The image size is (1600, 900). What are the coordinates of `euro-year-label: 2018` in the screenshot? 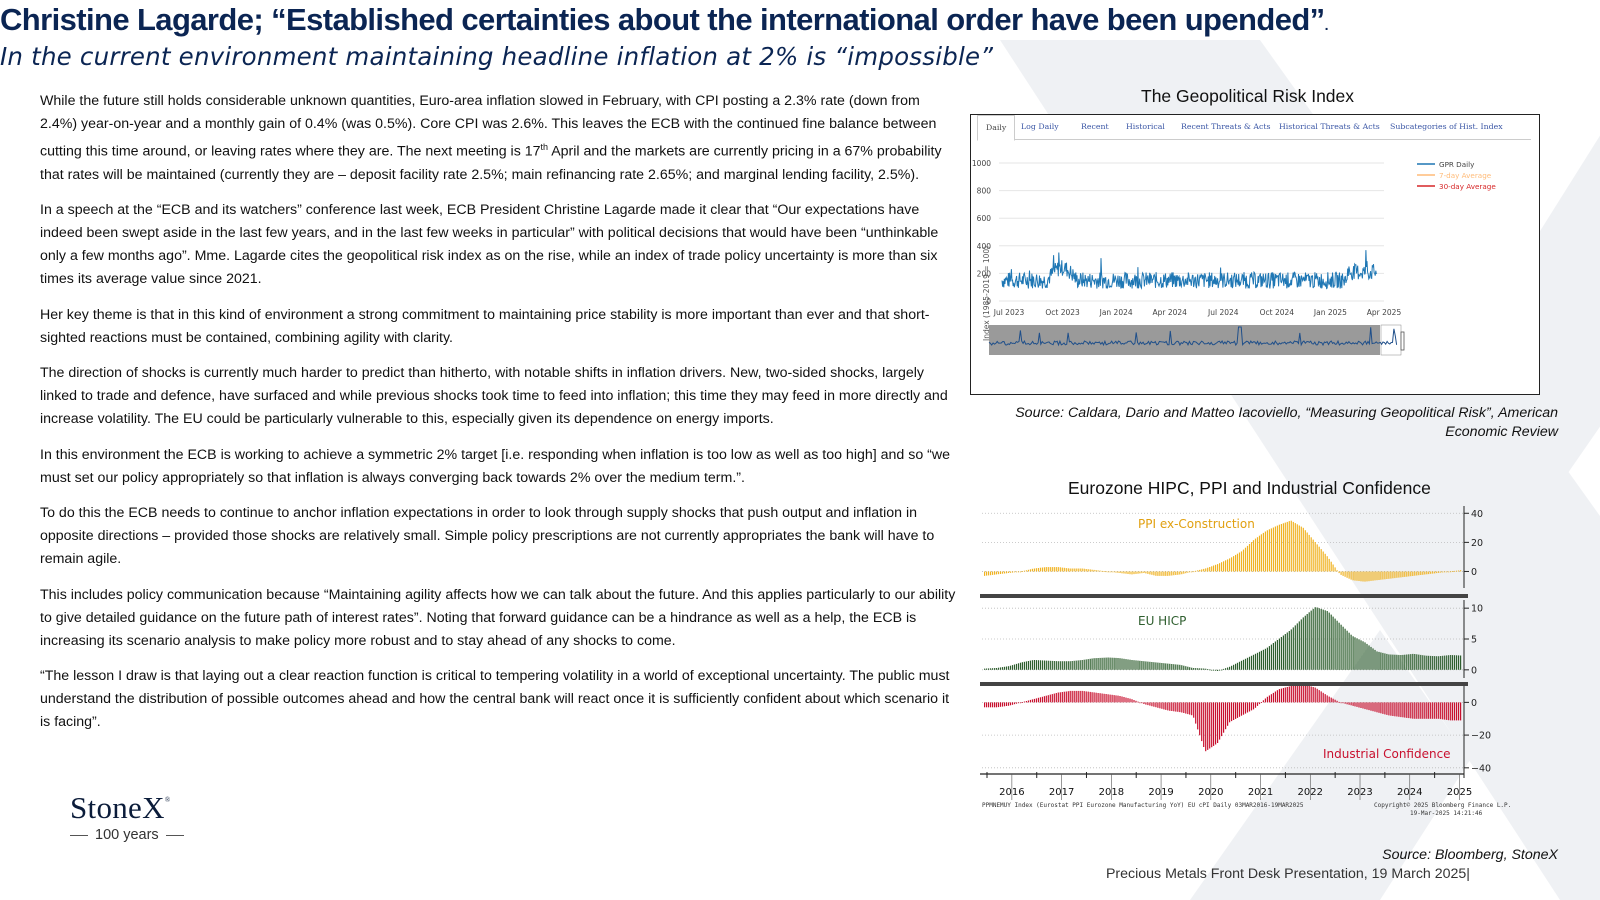 It's located at (1111, 792).